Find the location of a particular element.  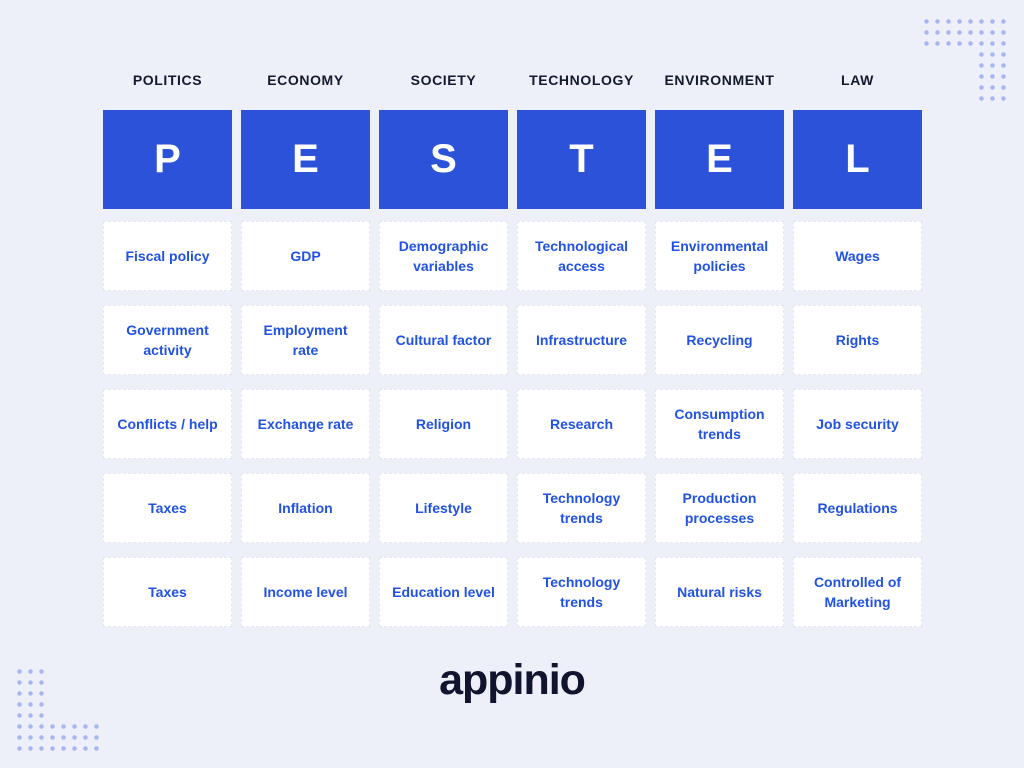

letter-box-l: L is located at coordinates (857, 159).